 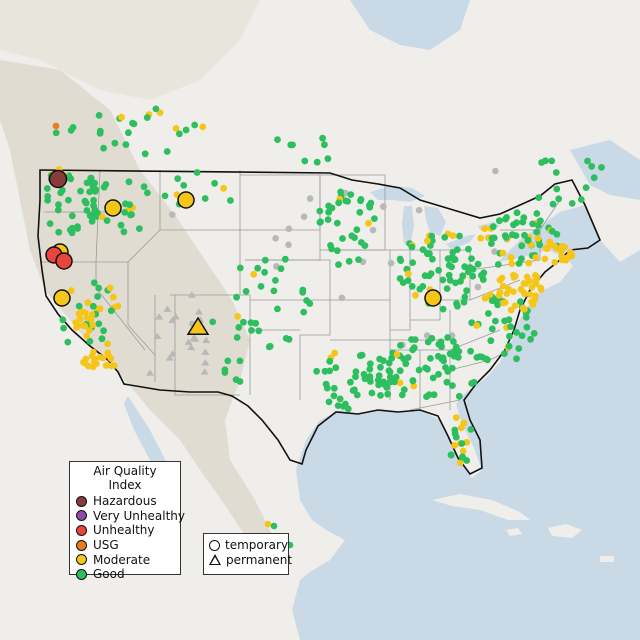 What do you see at coordinates (81, 560) in the screenshot?
I see `moderate-swatch` at bounding box center [81, 560].